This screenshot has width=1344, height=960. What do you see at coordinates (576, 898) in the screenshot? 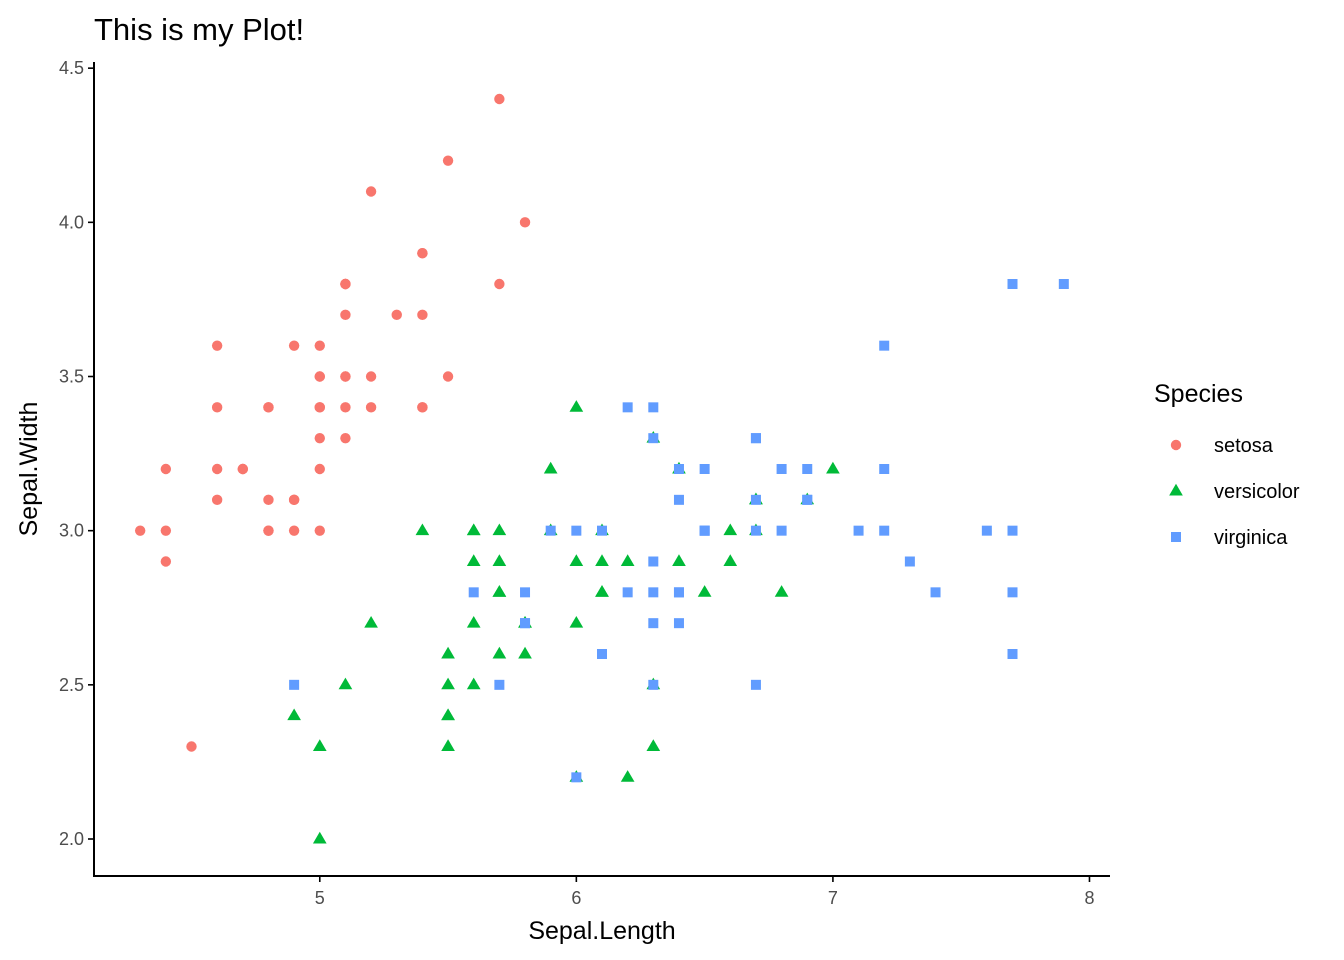
I see `x-tick-label: 6` at bounding box center [576, 898].